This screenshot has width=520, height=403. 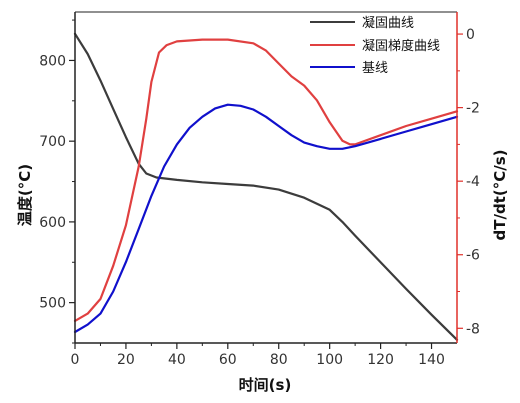 What do you see at coordinates (75, 360) in the screenshot?
I see `x-tick-label: 0` at bounding box center [75, 360].